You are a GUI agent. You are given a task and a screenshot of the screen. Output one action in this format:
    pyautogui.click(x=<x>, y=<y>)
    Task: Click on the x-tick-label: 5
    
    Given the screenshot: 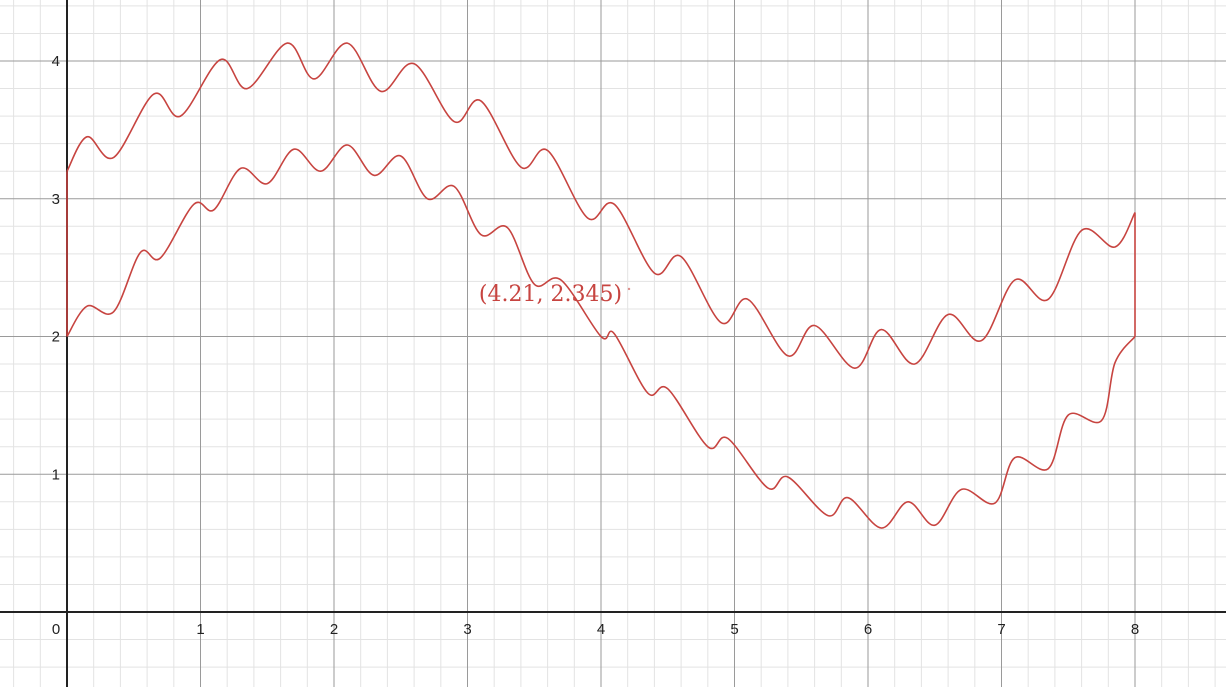 What is the action you would take?
    pyautogui.click(x=734, y=629)
    